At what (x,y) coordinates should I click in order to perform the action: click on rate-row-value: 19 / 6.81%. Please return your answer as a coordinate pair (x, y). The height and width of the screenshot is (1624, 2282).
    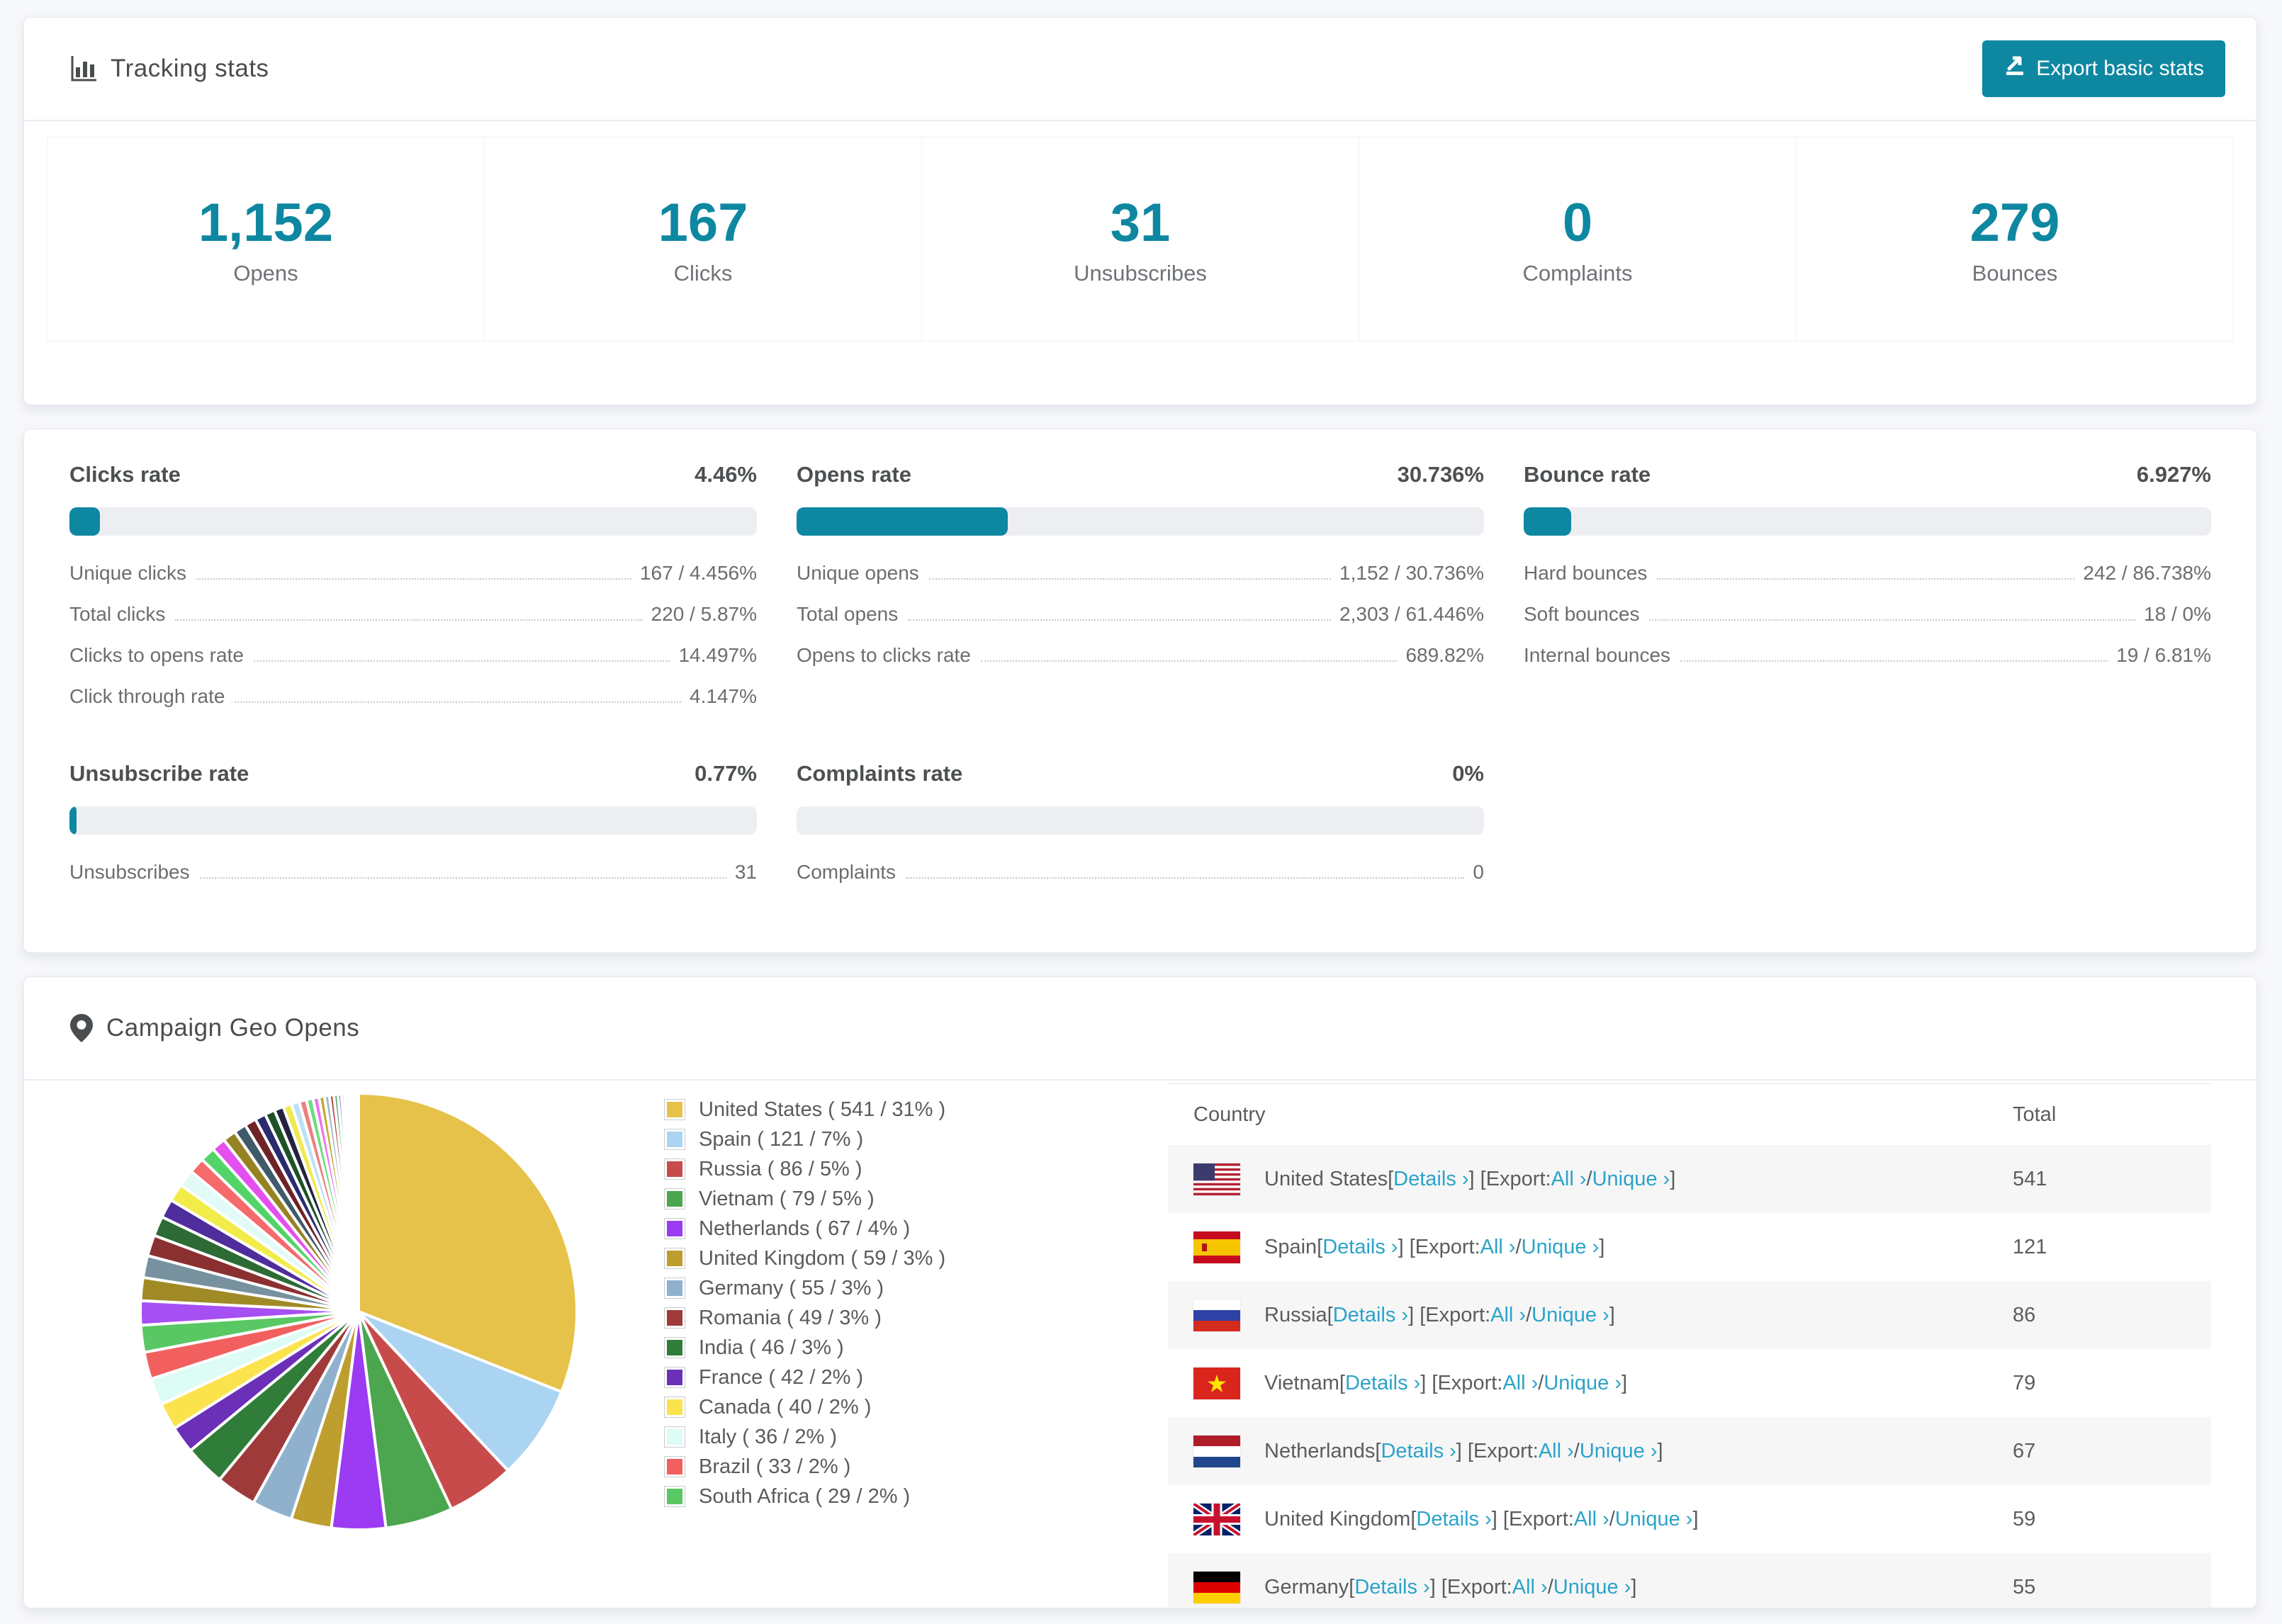
    Looking at the image, I should click on (2164, 655).